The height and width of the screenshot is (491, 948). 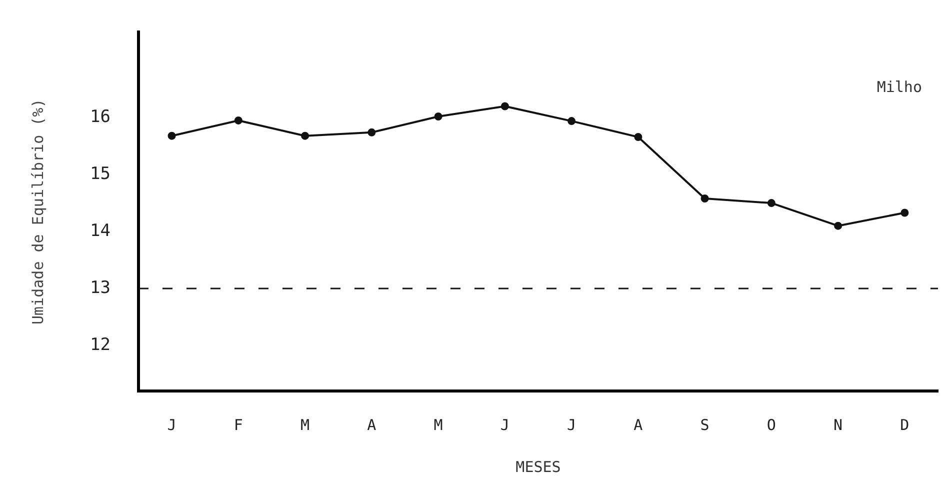 I want to click on x-tick-label: D, so click(x=905, y=425).